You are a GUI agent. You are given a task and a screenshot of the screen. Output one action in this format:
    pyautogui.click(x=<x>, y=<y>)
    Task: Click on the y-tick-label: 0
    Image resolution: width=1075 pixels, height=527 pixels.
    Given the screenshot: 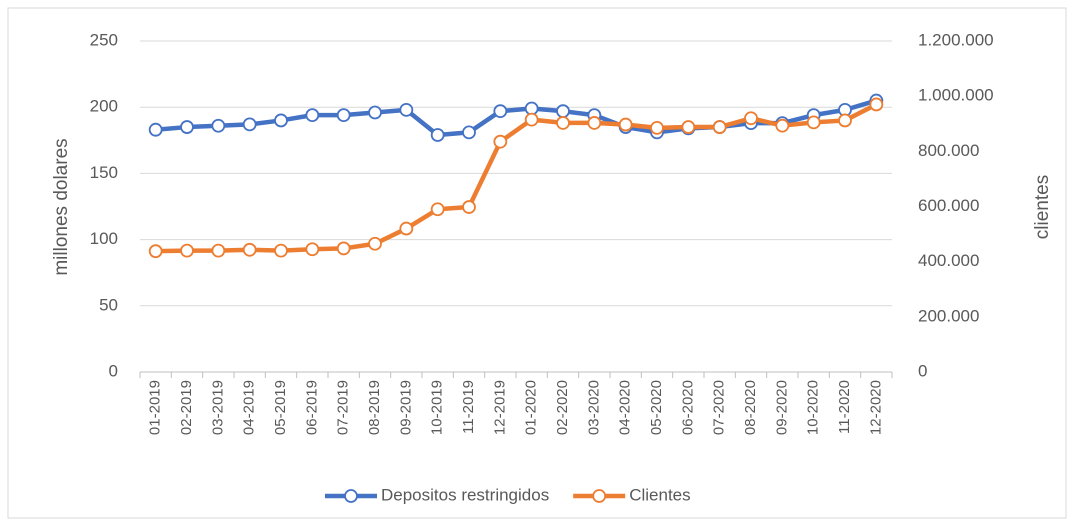 What is the action you would take?
    pyautogui.click(x=113, y=370)
    